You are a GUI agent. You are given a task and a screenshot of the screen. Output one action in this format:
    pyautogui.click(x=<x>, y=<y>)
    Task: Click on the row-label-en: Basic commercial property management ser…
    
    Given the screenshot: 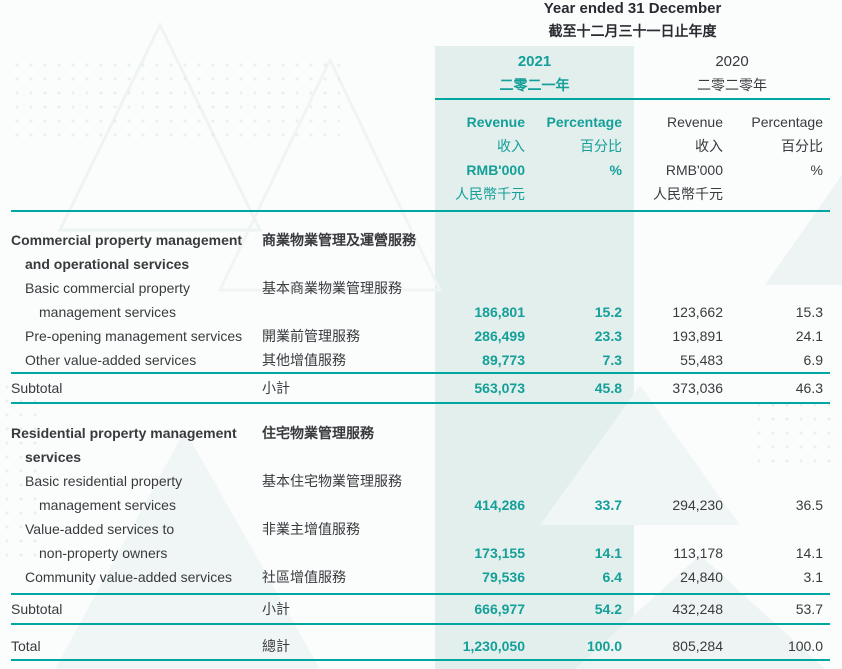 What is the action you would take?
    pyautogui.click(x=107, y=300)
    